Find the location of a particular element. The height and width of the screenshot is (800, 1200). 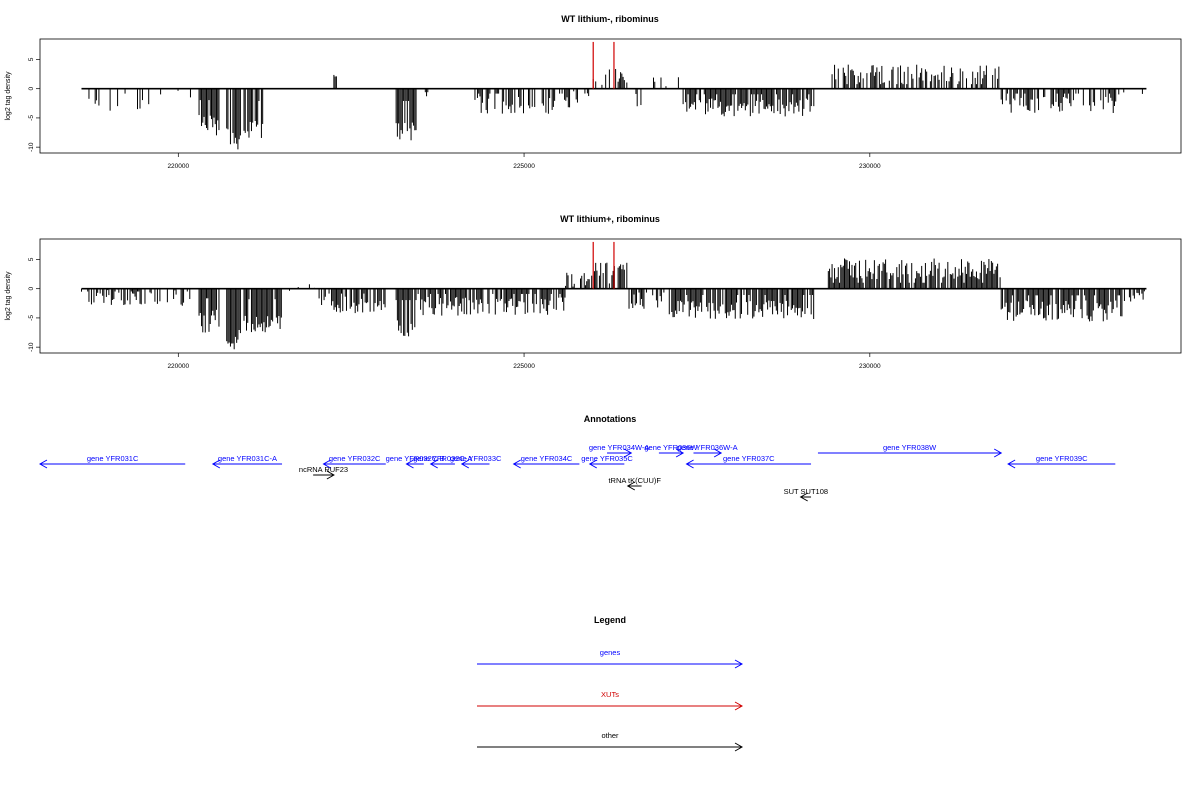

feature-label: gene YFR033C is located at coordinates (476, 458).